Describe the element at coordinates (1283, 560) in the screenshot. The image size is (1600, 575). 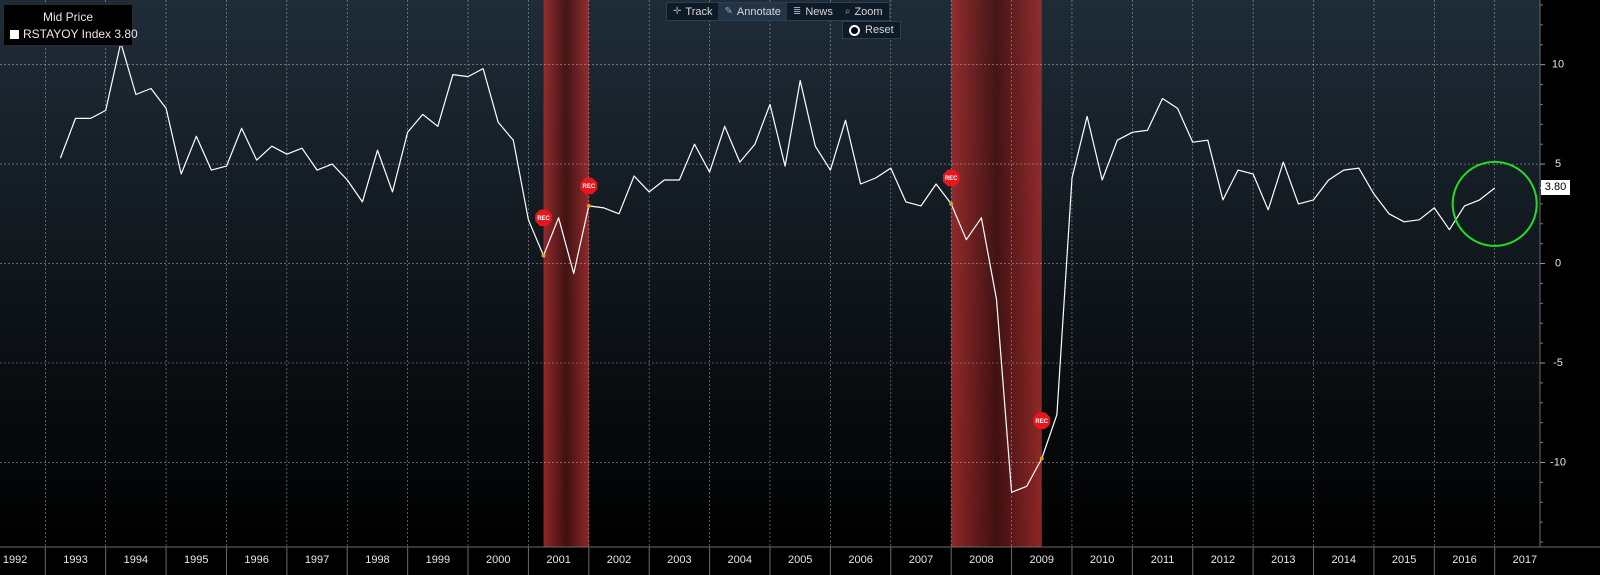
I see `x-tick-label: 2013` at that location.